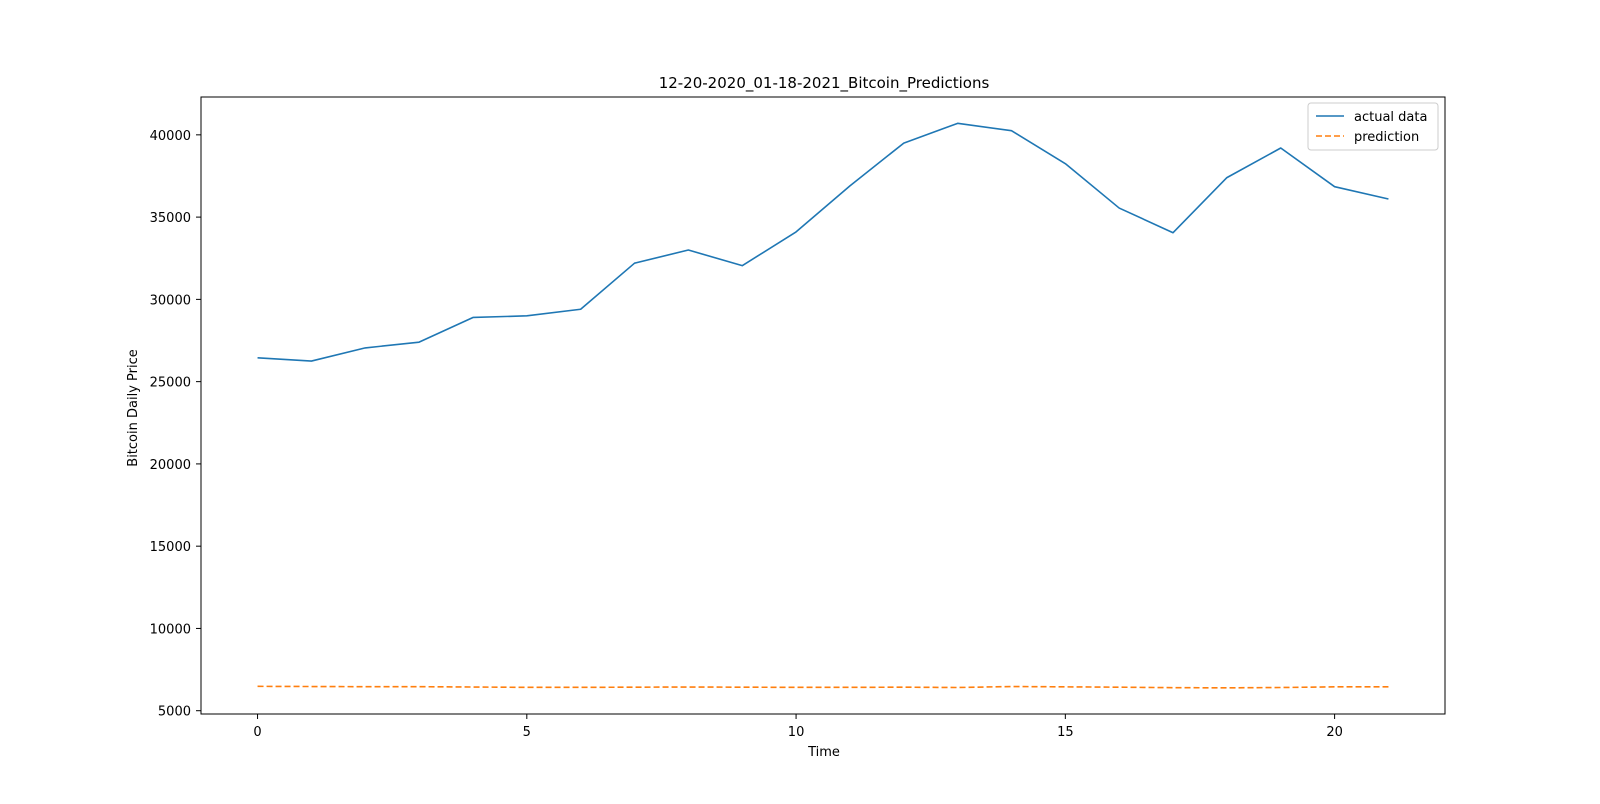  What do you see at coordinates (170, 465) in the screenshot?
I see `y-tick-label: 20000` at bounding box center [170, 465].